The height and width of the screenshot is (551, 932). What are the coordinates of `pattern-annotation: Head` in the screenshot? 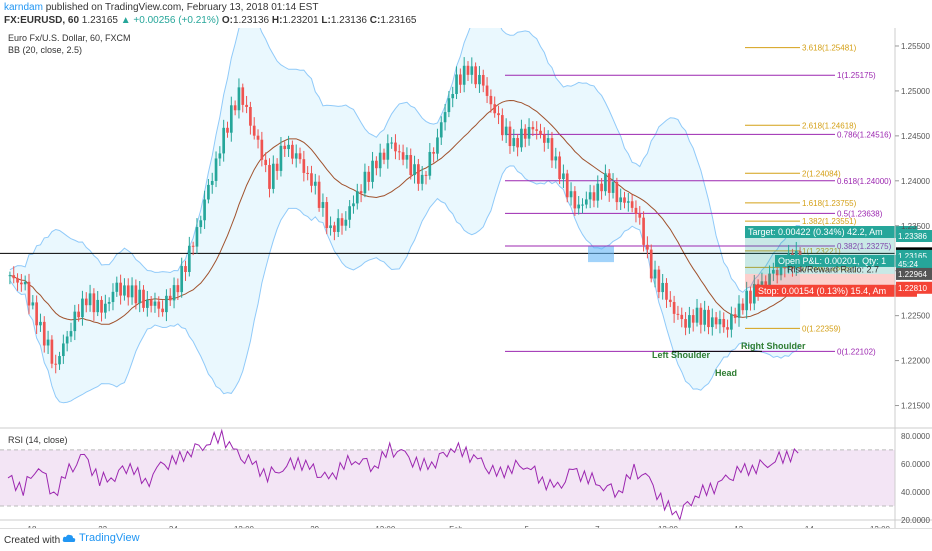 It's located at (726, 373).